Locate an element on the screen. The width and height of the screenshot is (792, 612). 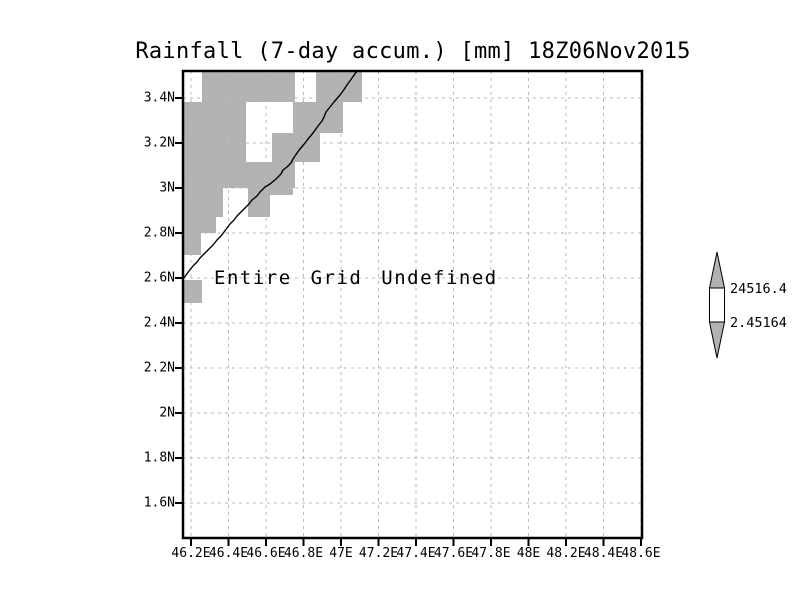
x-axis-label: 48.2E is located at coordinates (566, 553).